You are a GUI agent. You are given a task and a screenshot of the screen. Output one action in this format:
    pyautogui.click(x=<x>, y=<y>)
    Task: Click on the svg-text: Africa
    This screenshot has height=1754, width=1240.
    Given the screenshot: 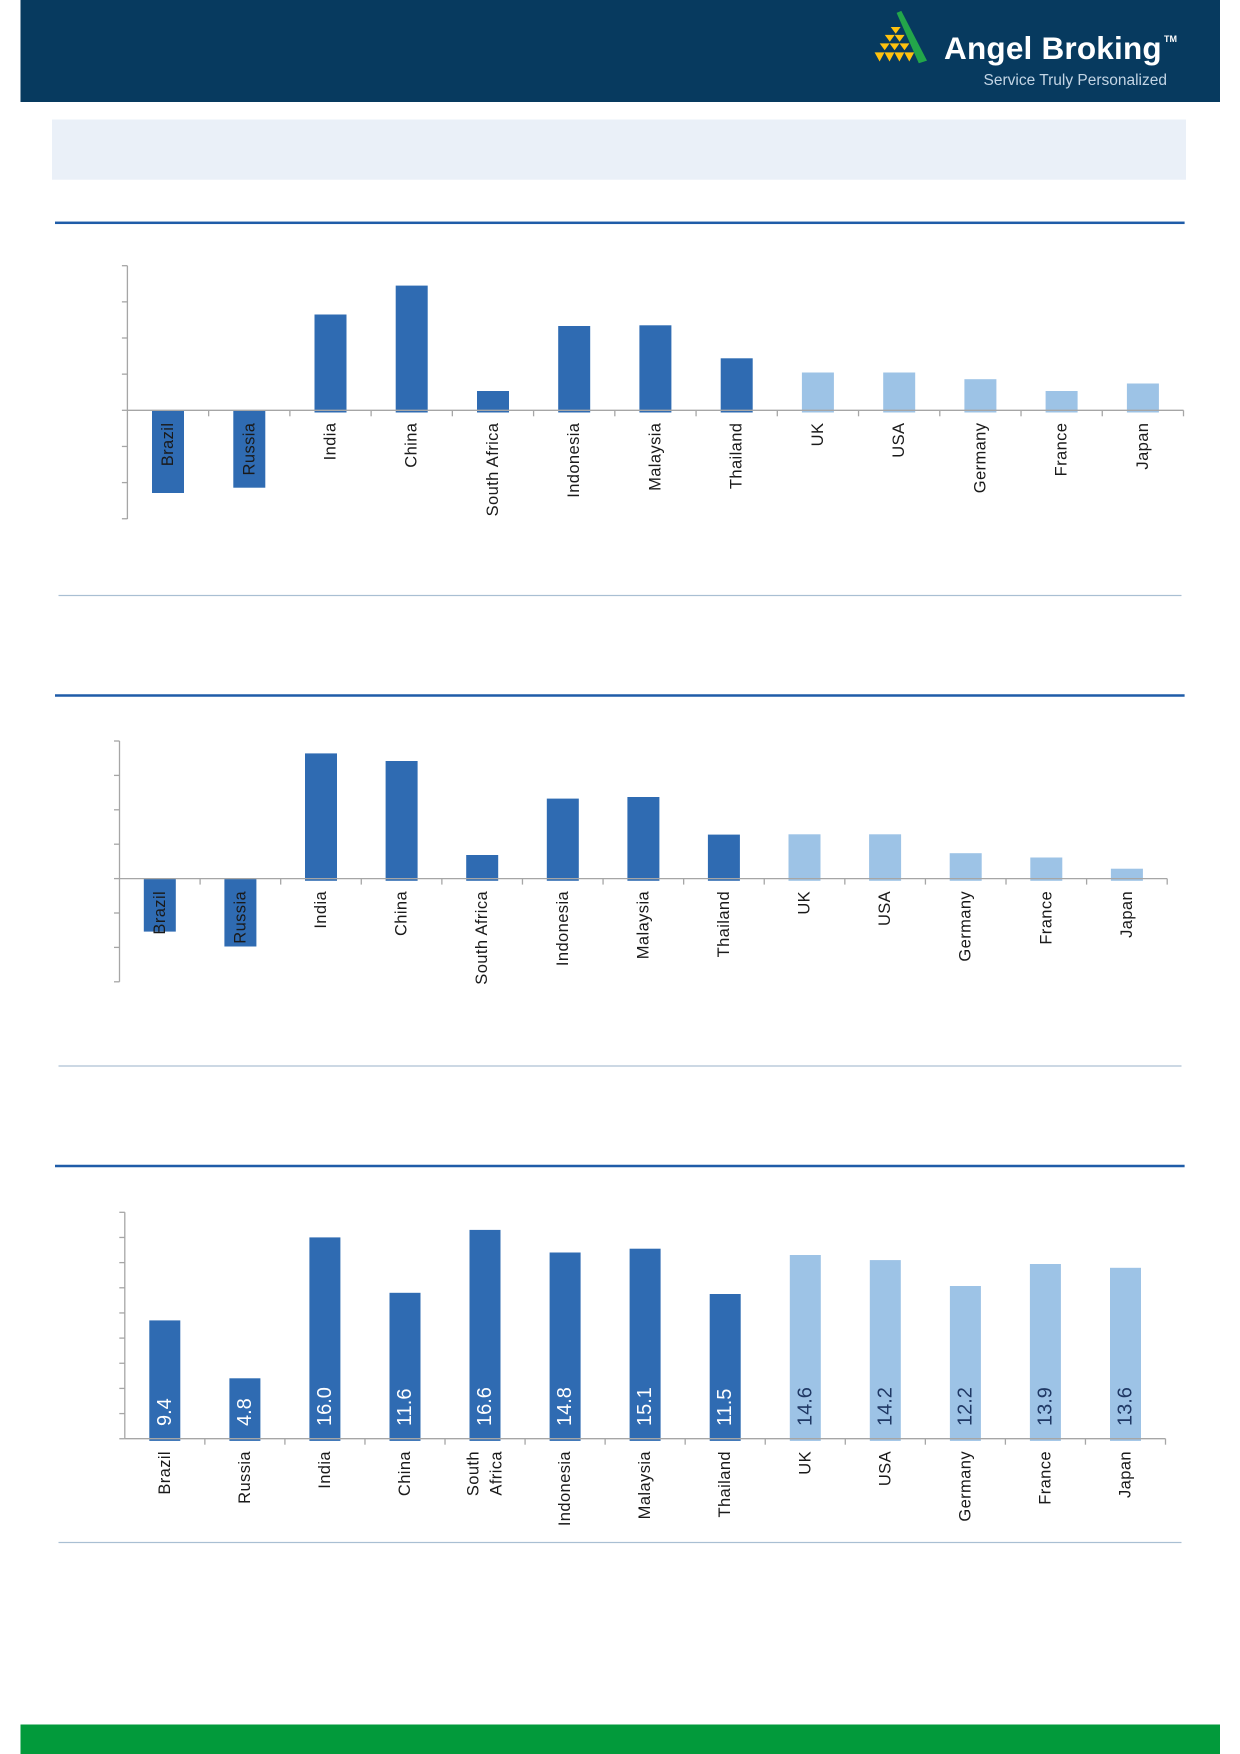 What is the action you would take?
    pyautogui.click(x=497, y=1473)
    